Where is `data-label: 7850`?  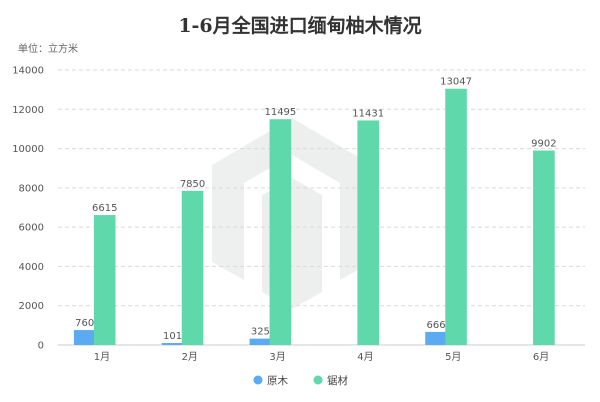 data-label: 7850 is located at coordinates (192, 184).